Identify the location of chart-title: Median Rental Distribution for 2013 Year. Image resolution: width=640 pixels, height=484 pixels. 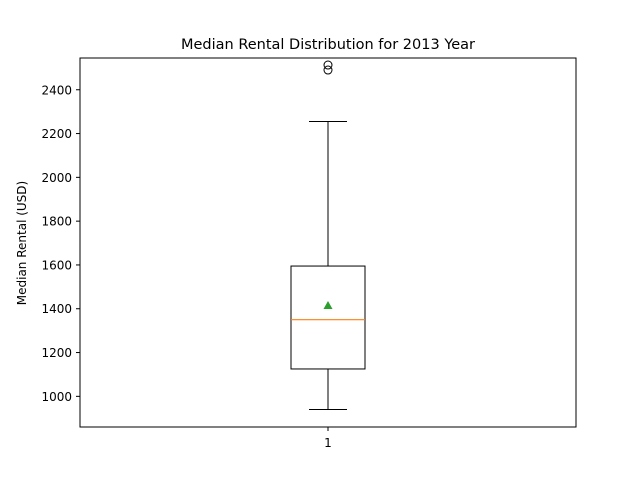
(328, 45).